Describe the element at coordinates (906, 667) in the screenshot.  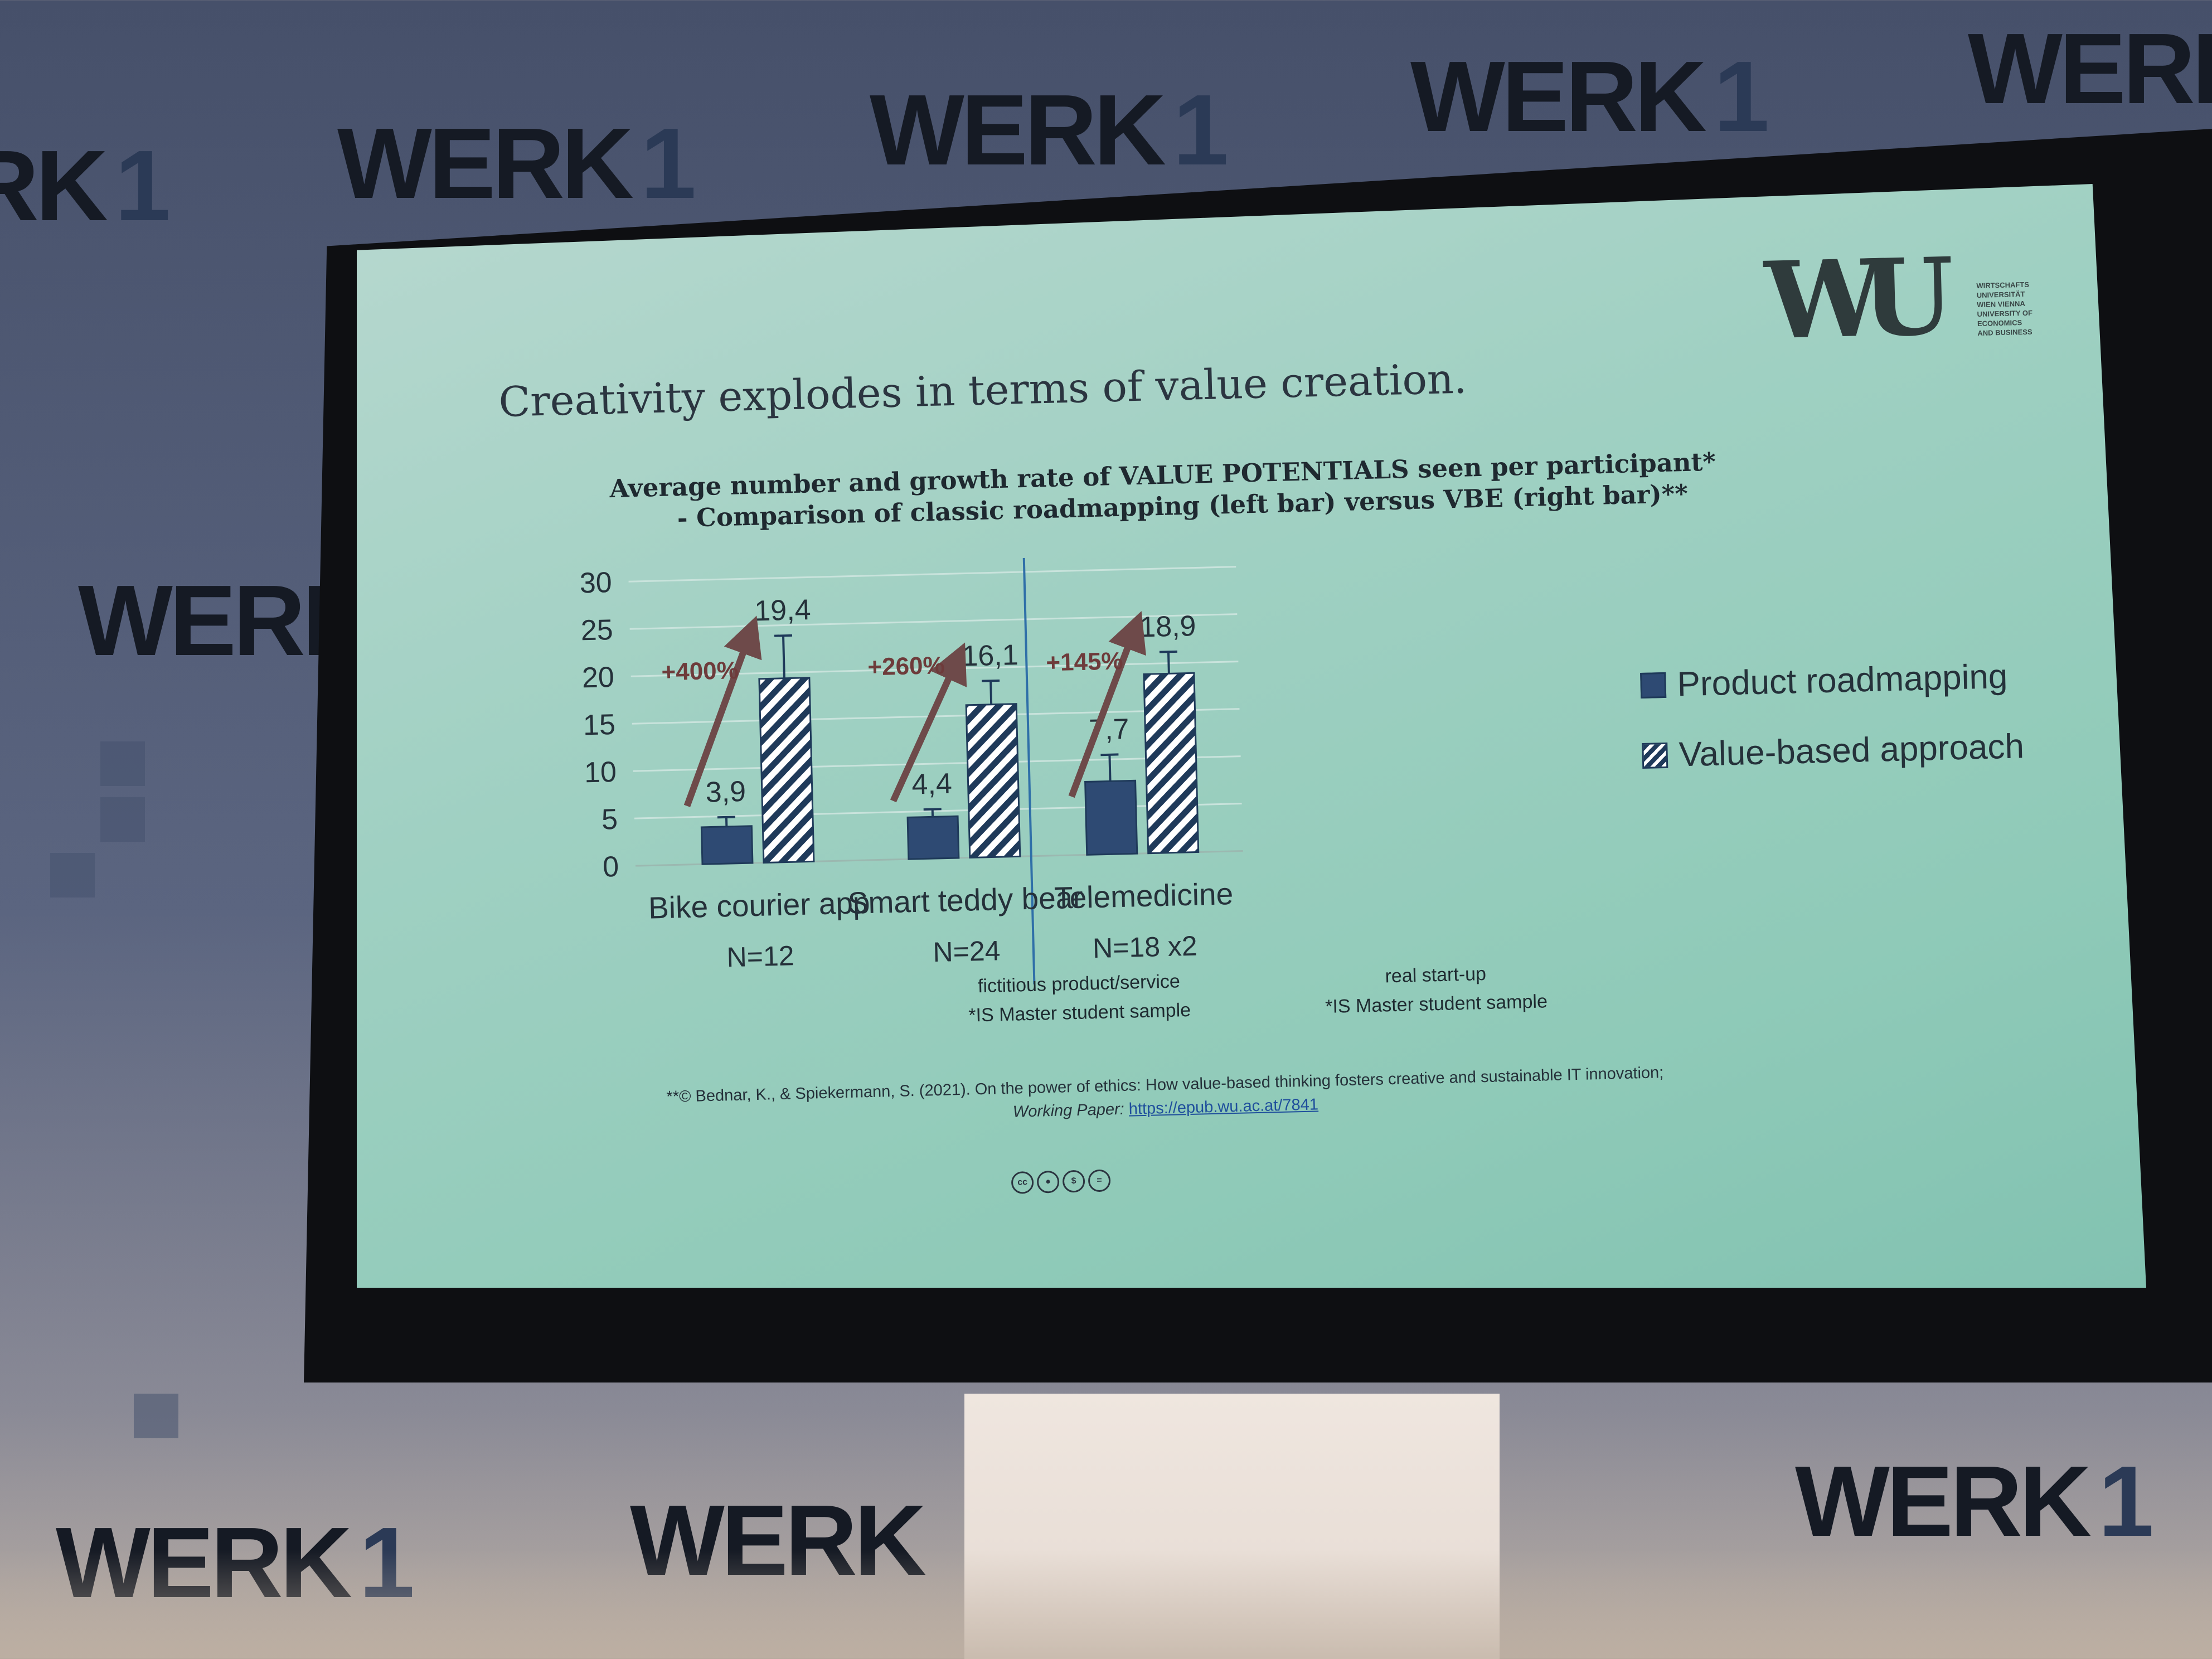
I see `growth-label: +260%` at that location.